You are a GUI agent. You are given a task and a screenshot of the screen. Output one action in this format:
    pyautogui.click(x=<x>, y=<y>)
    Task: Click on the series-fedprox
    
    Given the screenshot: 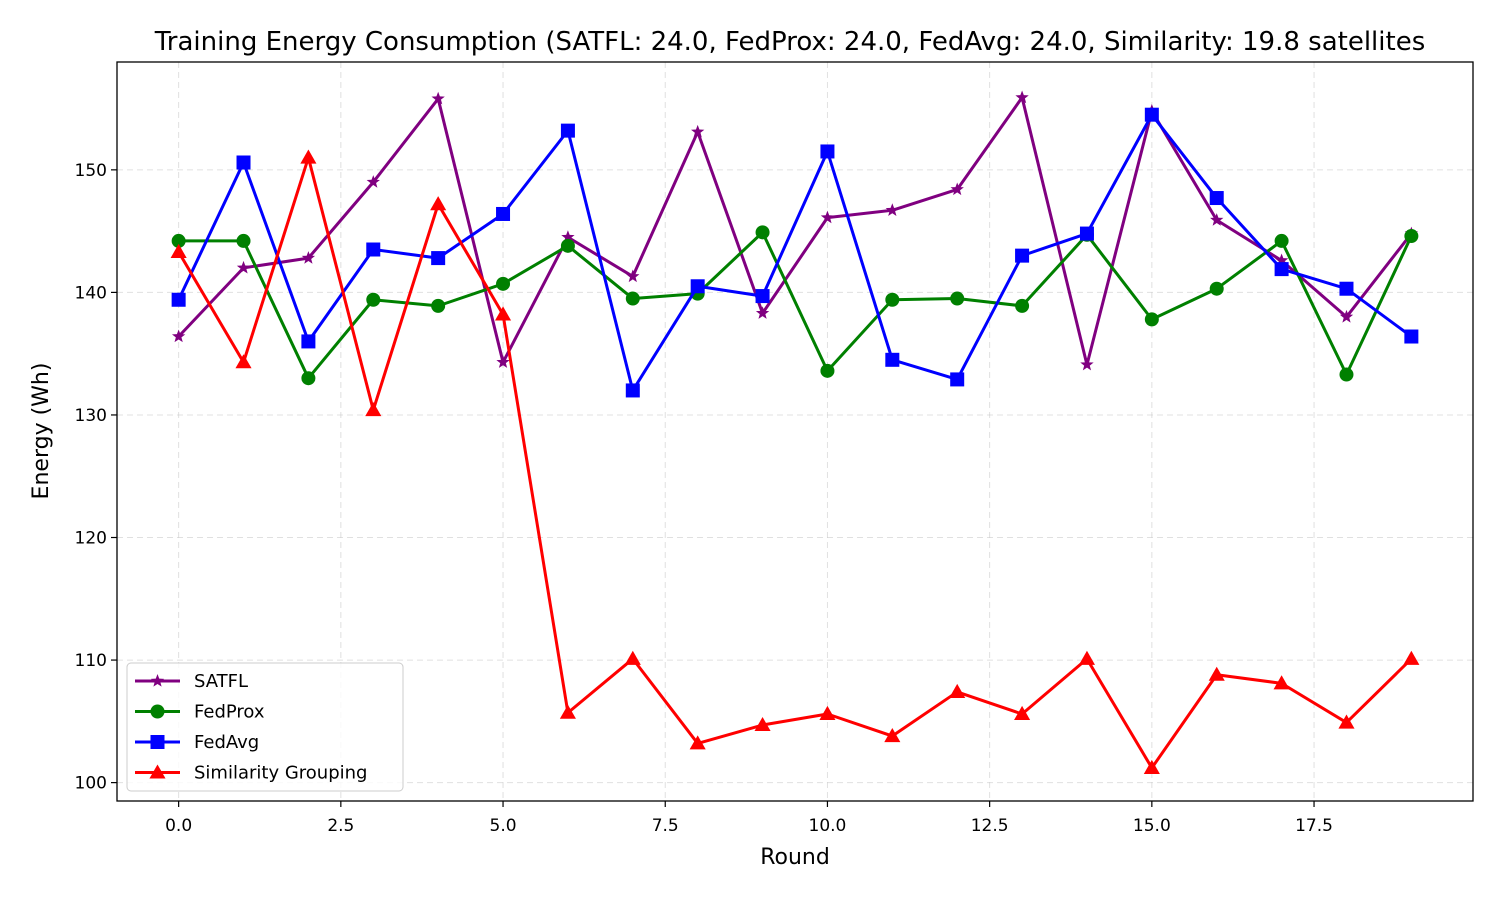 What is the action you would take?
    pyautogui.click(x=795, y=305)
    